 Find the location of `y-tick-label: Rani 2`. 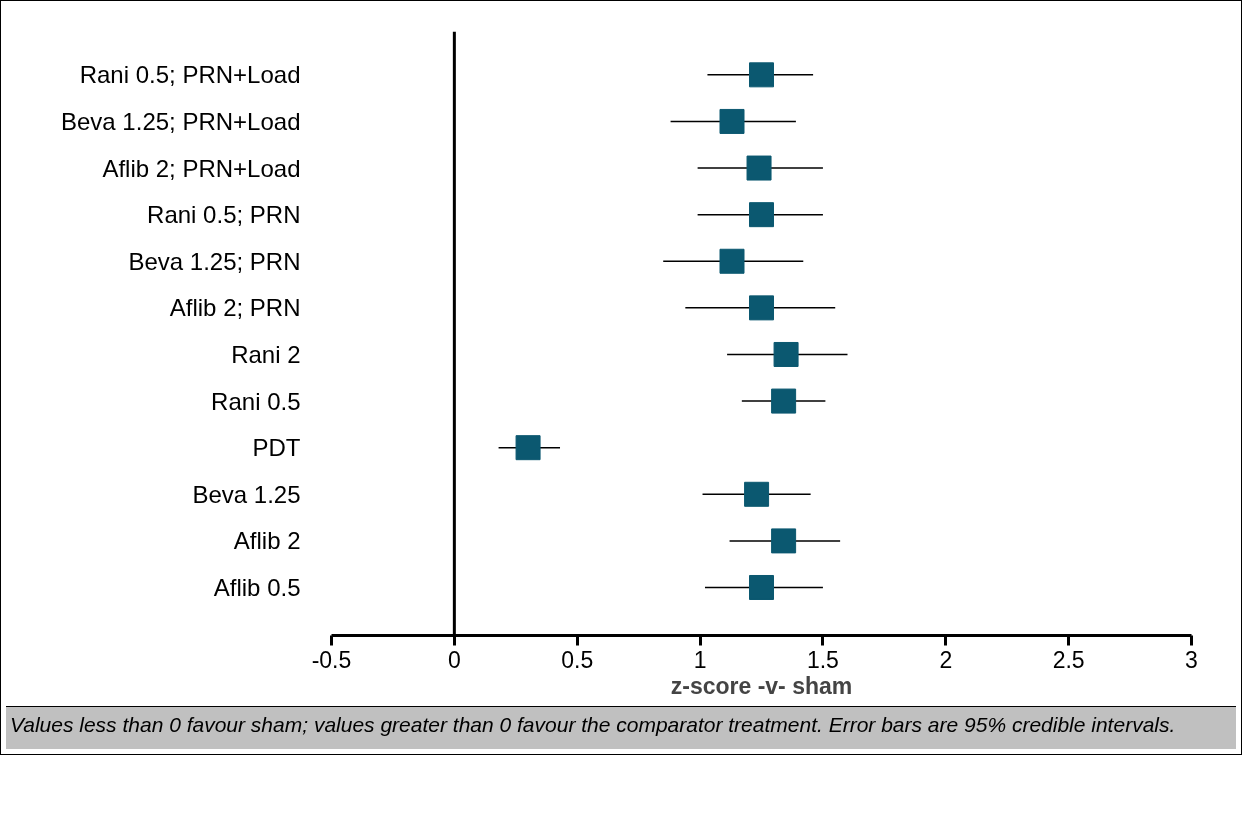

y-tick-label: Rani 2 is located at coordinates (266, 354).